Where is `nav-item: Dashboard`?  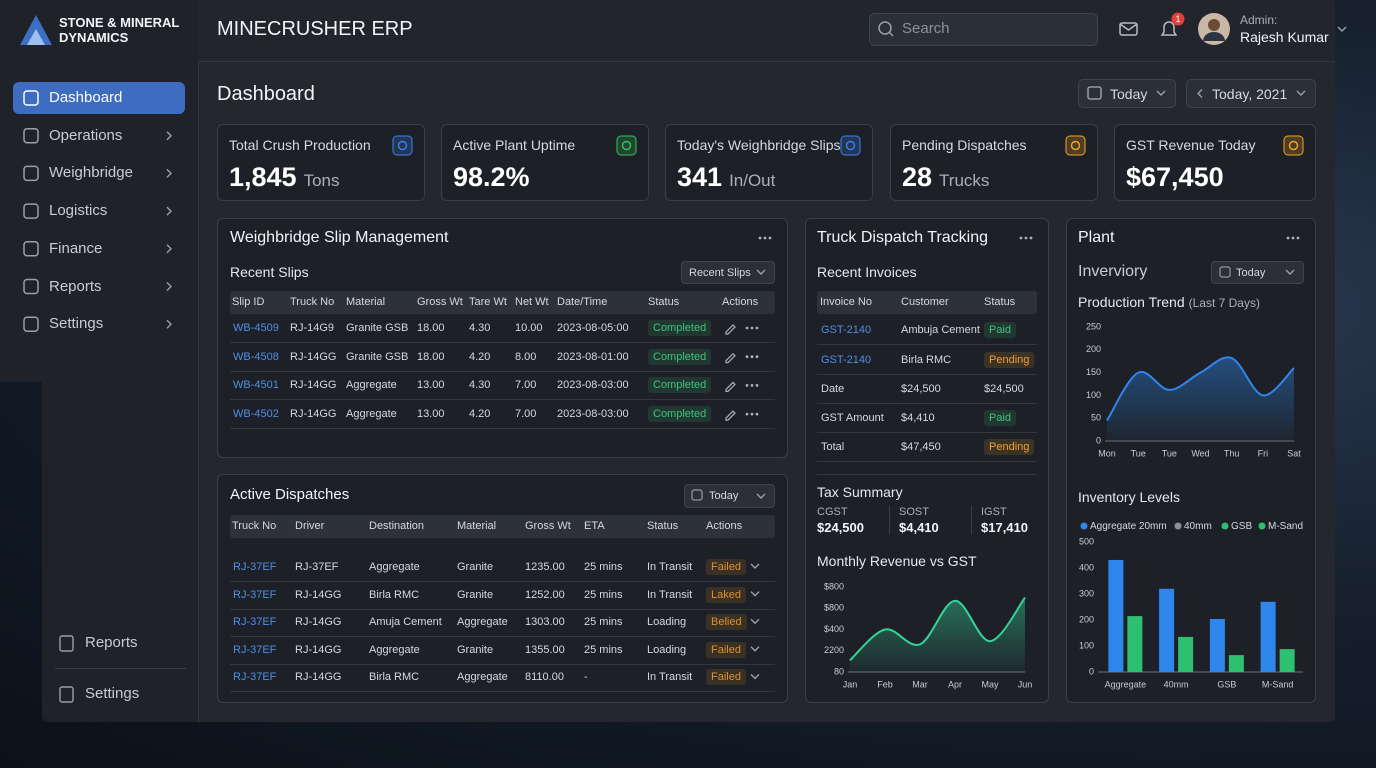
nav-item: Dashboard is located at coordinates (86, 97).